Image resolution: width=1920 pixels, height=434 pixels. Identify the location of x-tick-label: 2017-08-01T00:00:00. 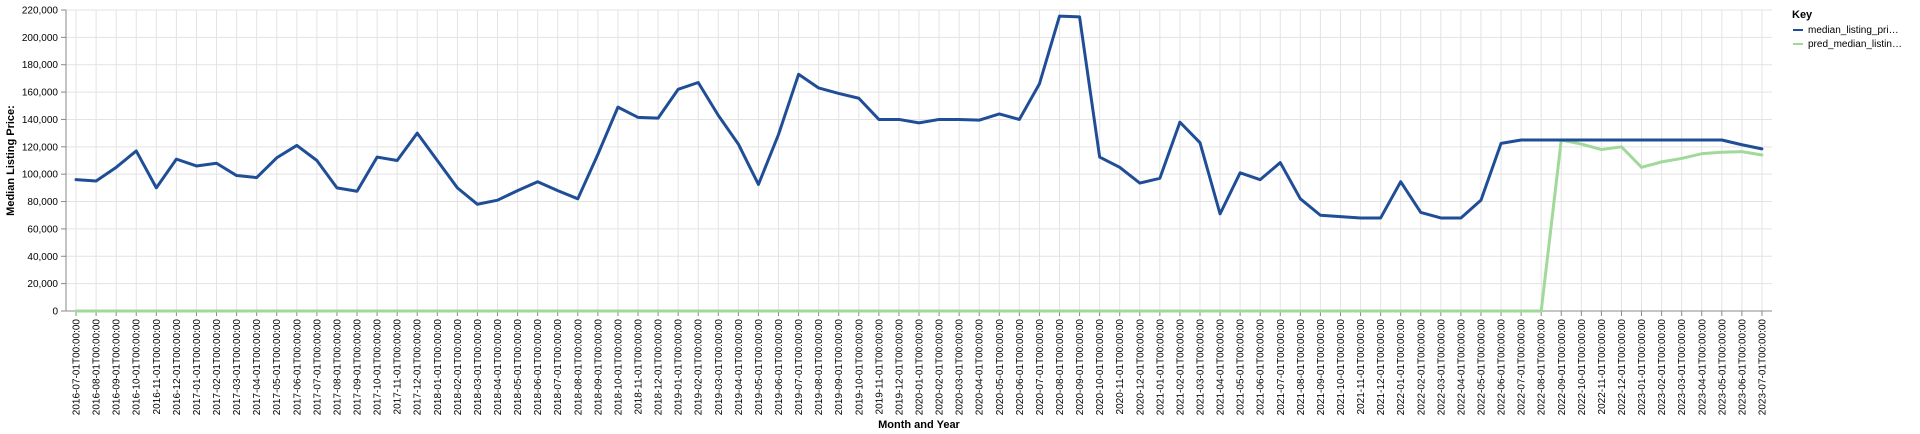
(337, 367).